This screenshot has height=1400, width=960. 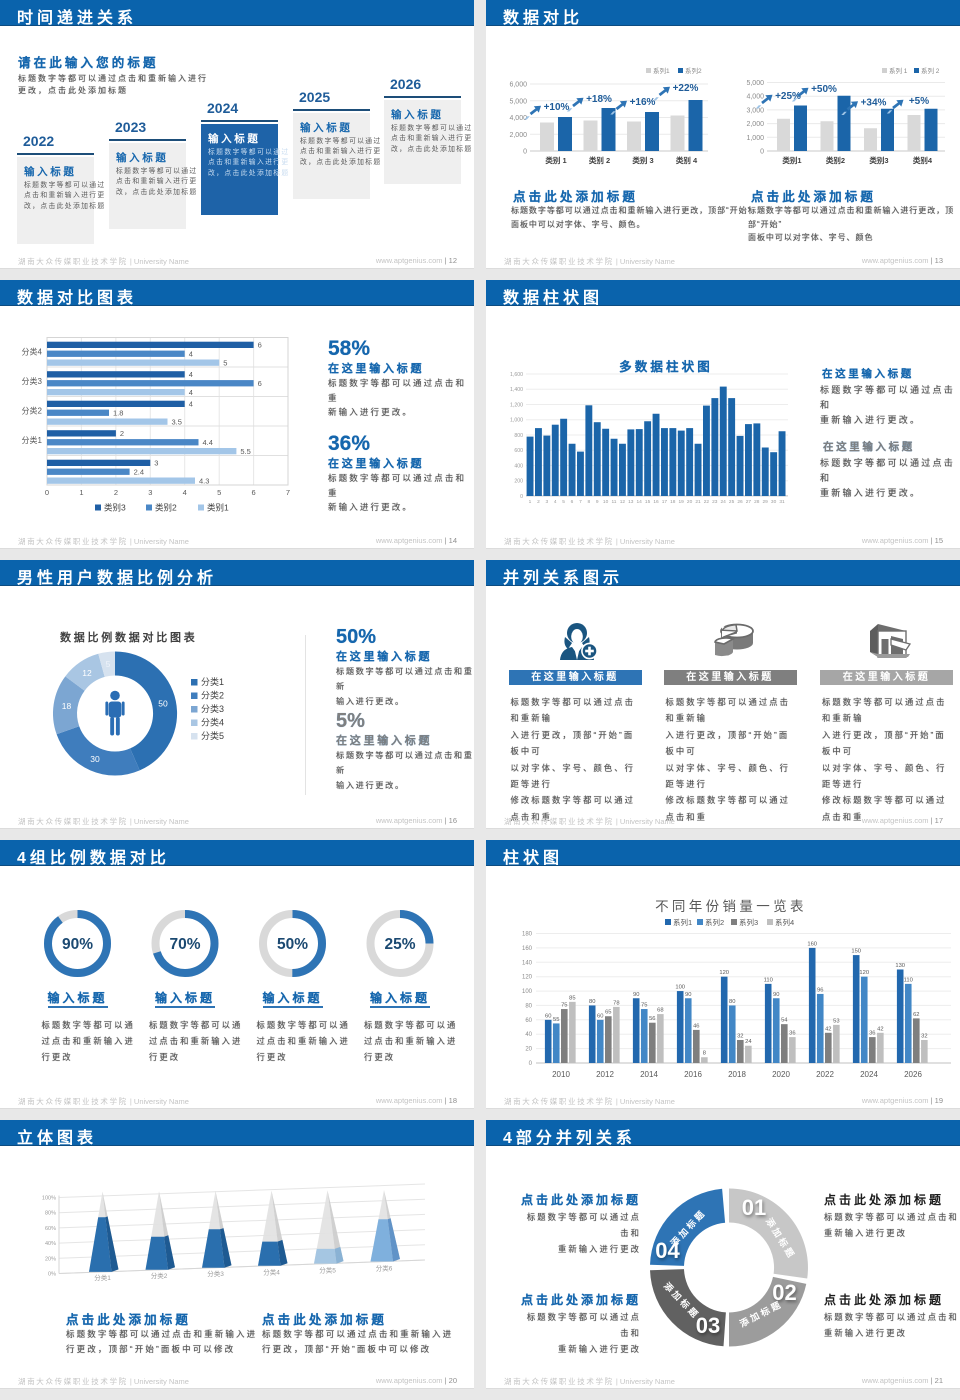 What do you see at coordinates (292, 944) in the screenshot?
I see `svg-text: 50%` at bounding box center [292, 944].